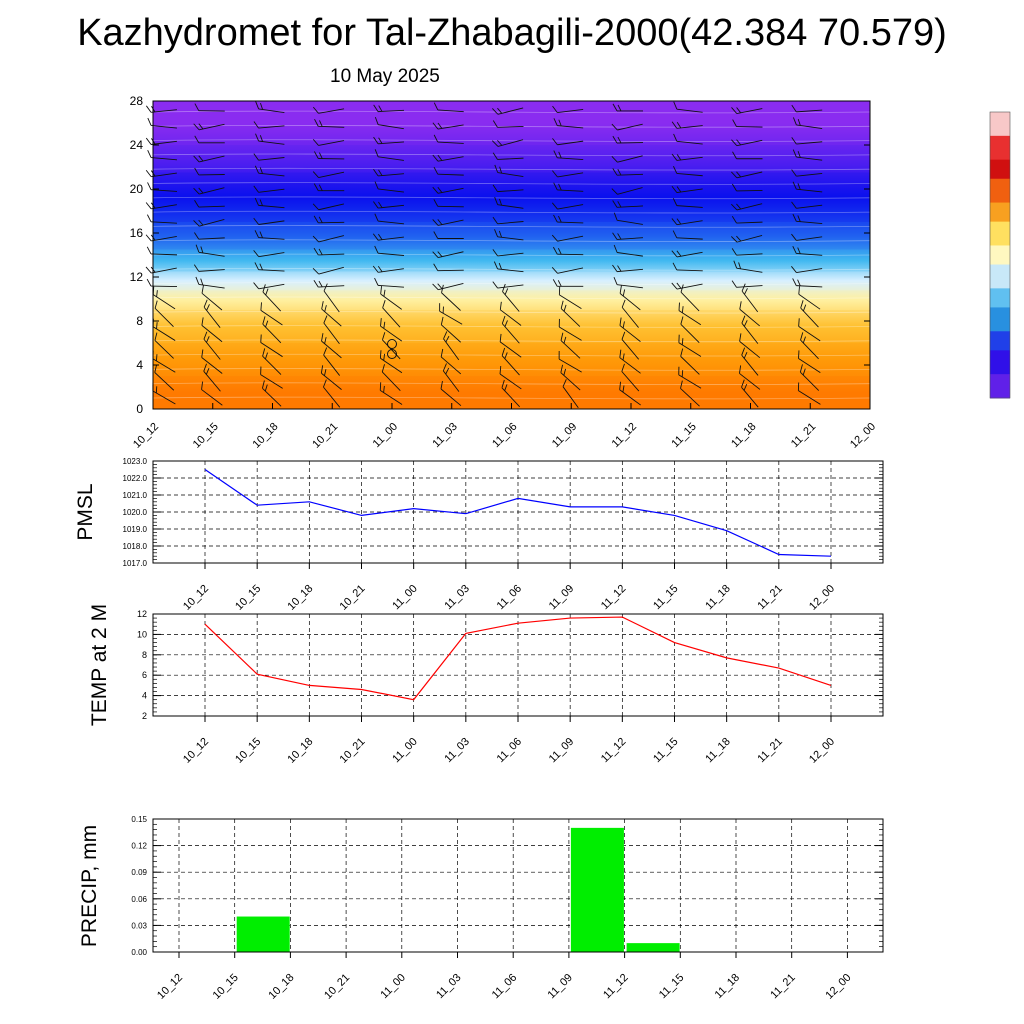 Image resolution: width=1024 pixels, height=1024 pixels. Describe the element at coordinates (206, 436) in the screenshot. I see `x-tick-label: 10_15` at that location.